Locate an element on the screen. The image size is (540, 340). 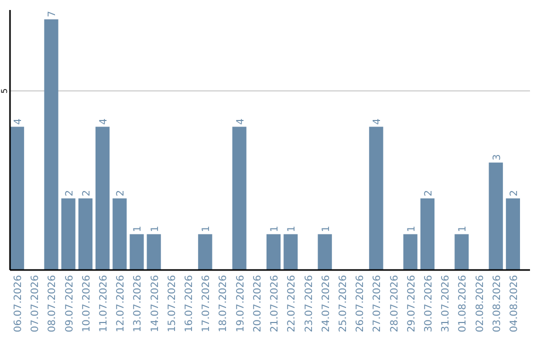
data-label: 7 is located at coordinates (52, 14).